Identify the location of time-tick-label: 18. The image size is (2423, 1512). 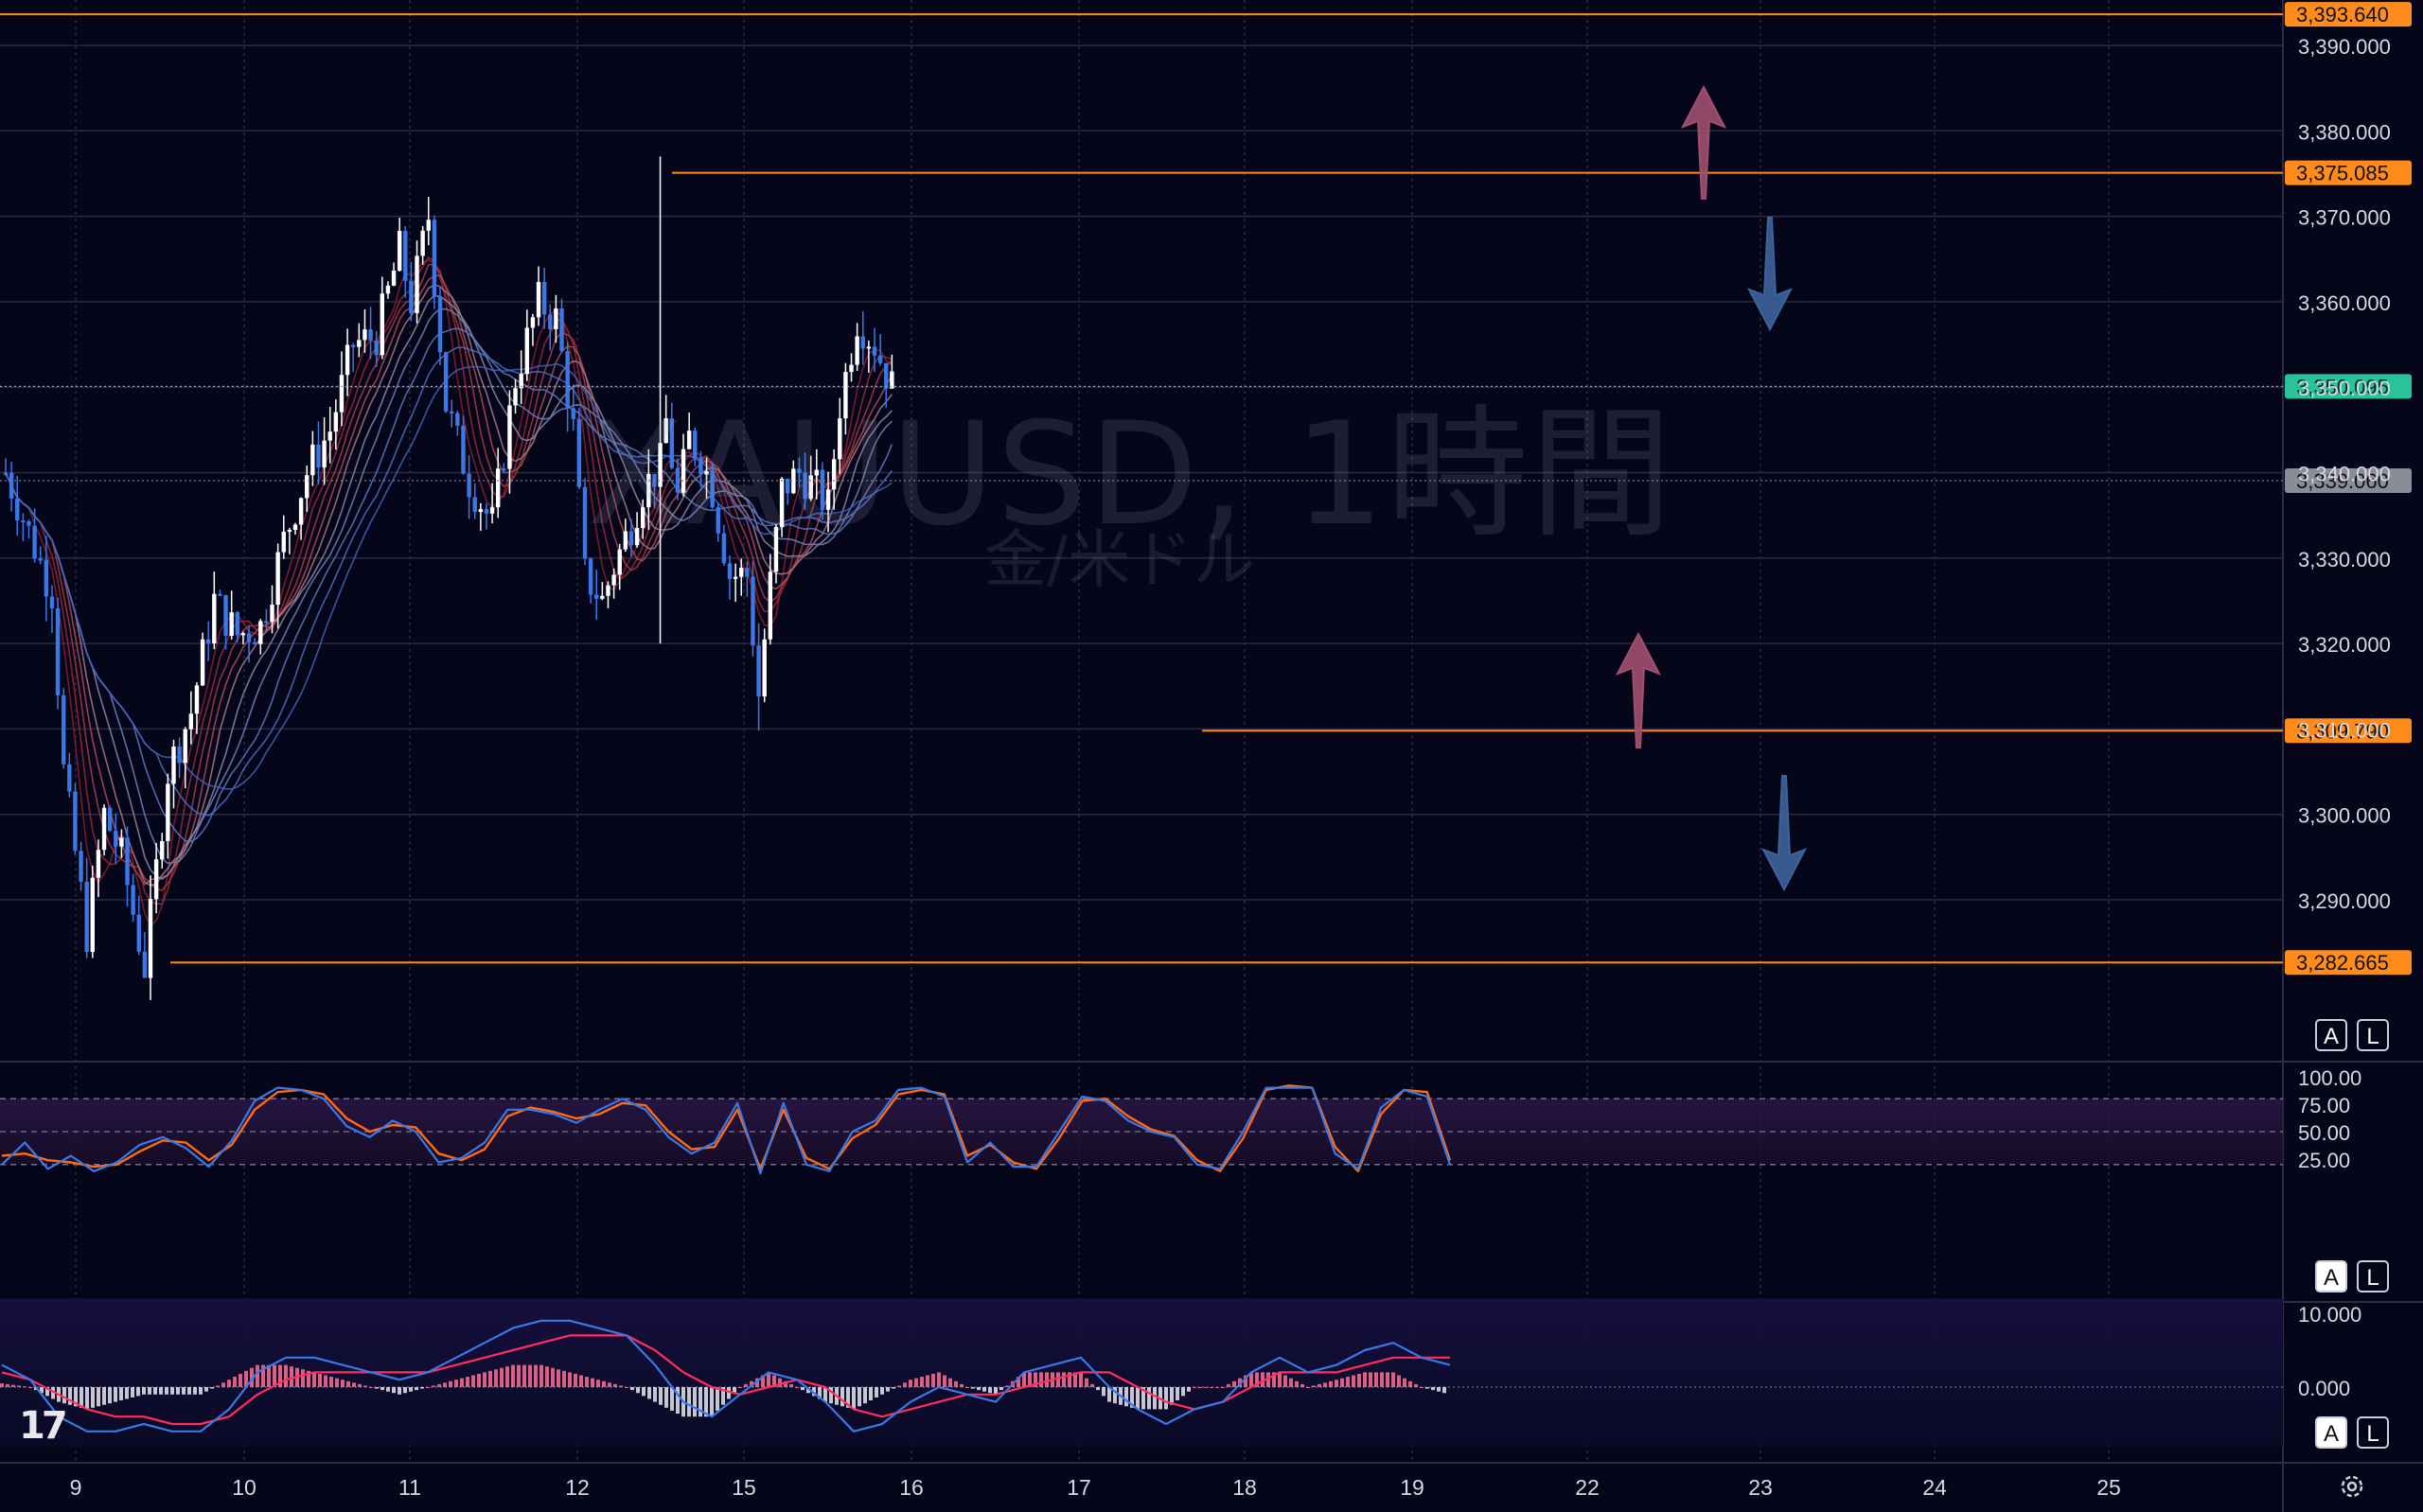
(1244, 1487).